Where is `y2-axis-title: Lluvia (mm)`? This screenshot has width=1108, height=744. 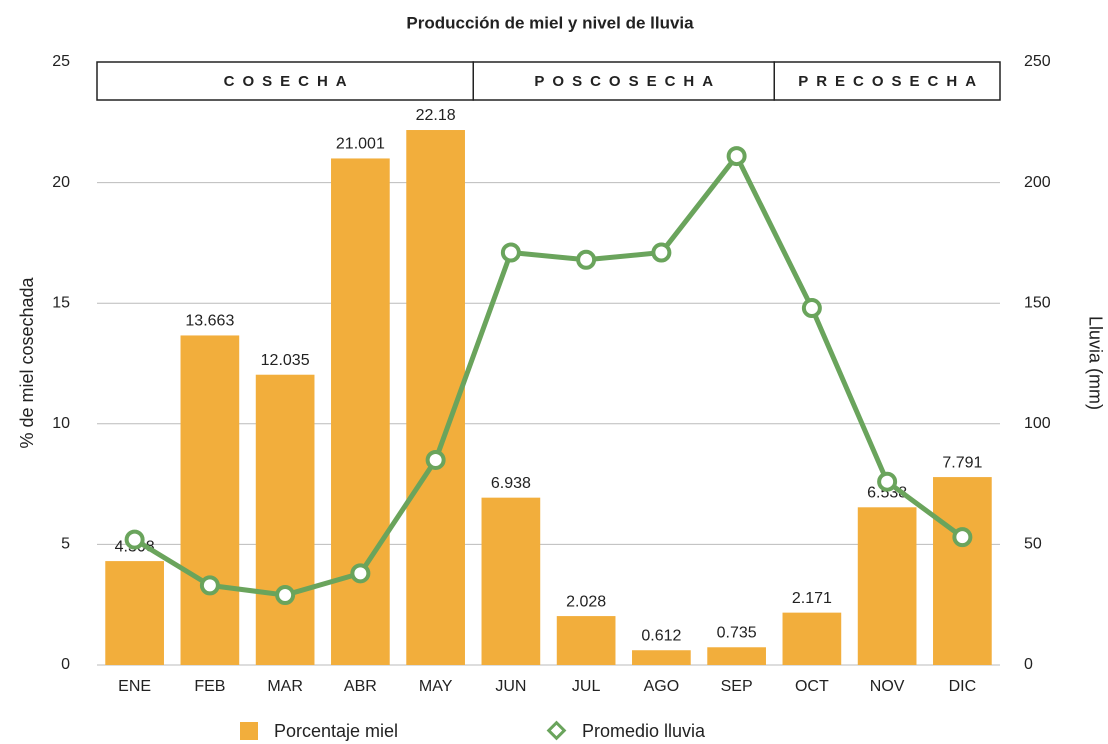 y2-axis-title: Lluvia (mm) is located at coordinates (1095, 363).